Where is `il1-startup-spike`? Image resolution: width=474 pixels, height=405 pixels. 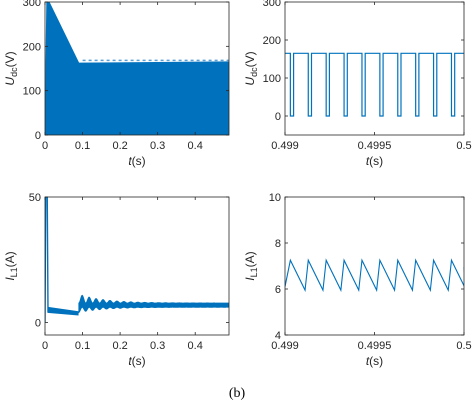 il1-startup-spike is located at coordinates (47, 260).